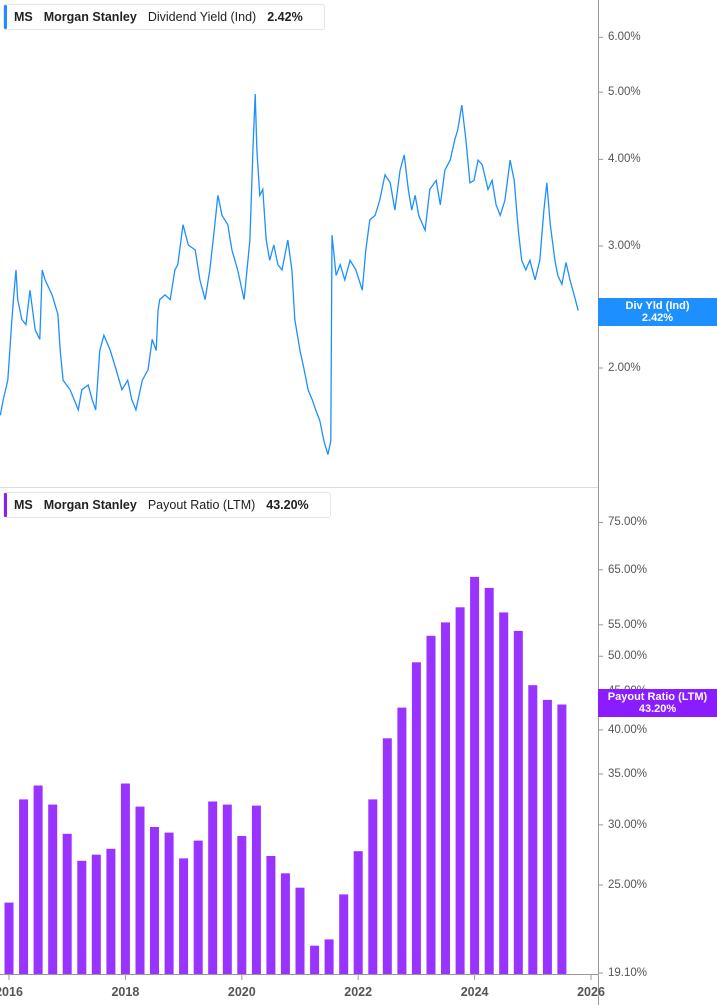 The width and height of the screenshot is (717, 1005). What do you see at coordinates (628, 522) in the screenshot?
I see `payout-axis-tick-label: 75.00%` at bounding box center [628, 522].